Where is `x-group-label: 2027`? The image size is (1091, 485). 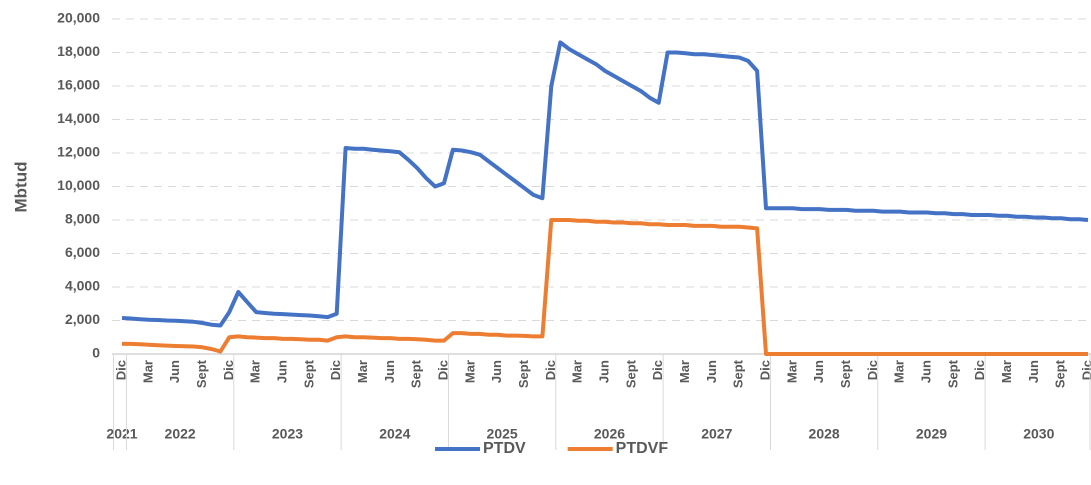
x-group-label: 2027 is located at coordinates (716, 434).